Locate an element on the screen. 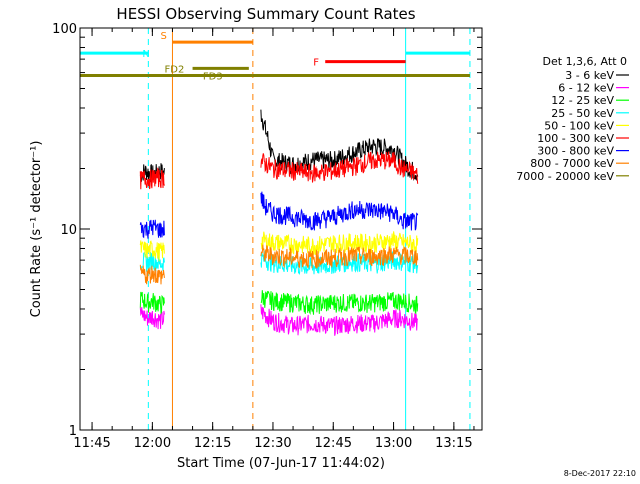 The width and height of the screenshot is (640, 484). legend-entry: 25 - 50 keV is located at coordinates (582, 113).